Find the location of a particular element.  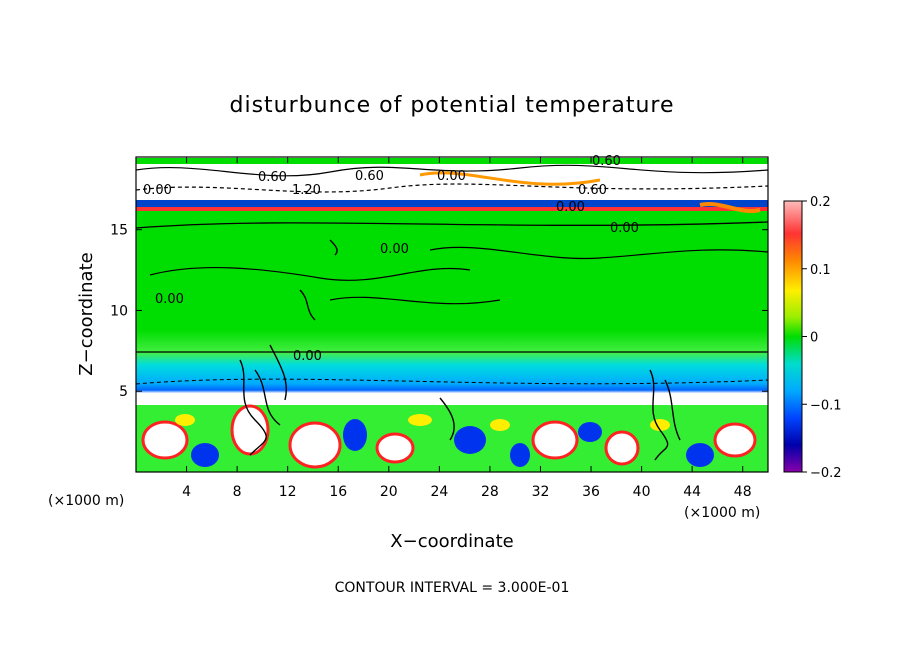

y-axis-label: Z−coordinate is located at coordinates (86, 313).